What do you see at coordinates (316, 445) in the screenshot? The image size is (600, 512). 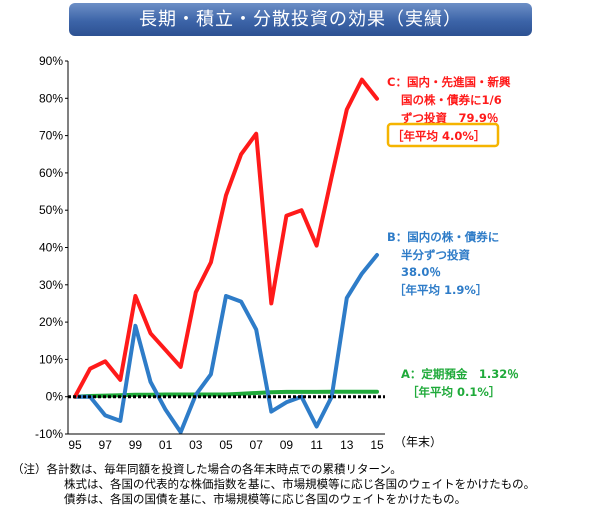 I see `x-tick-label: 11` at bounding box center [316, 445].